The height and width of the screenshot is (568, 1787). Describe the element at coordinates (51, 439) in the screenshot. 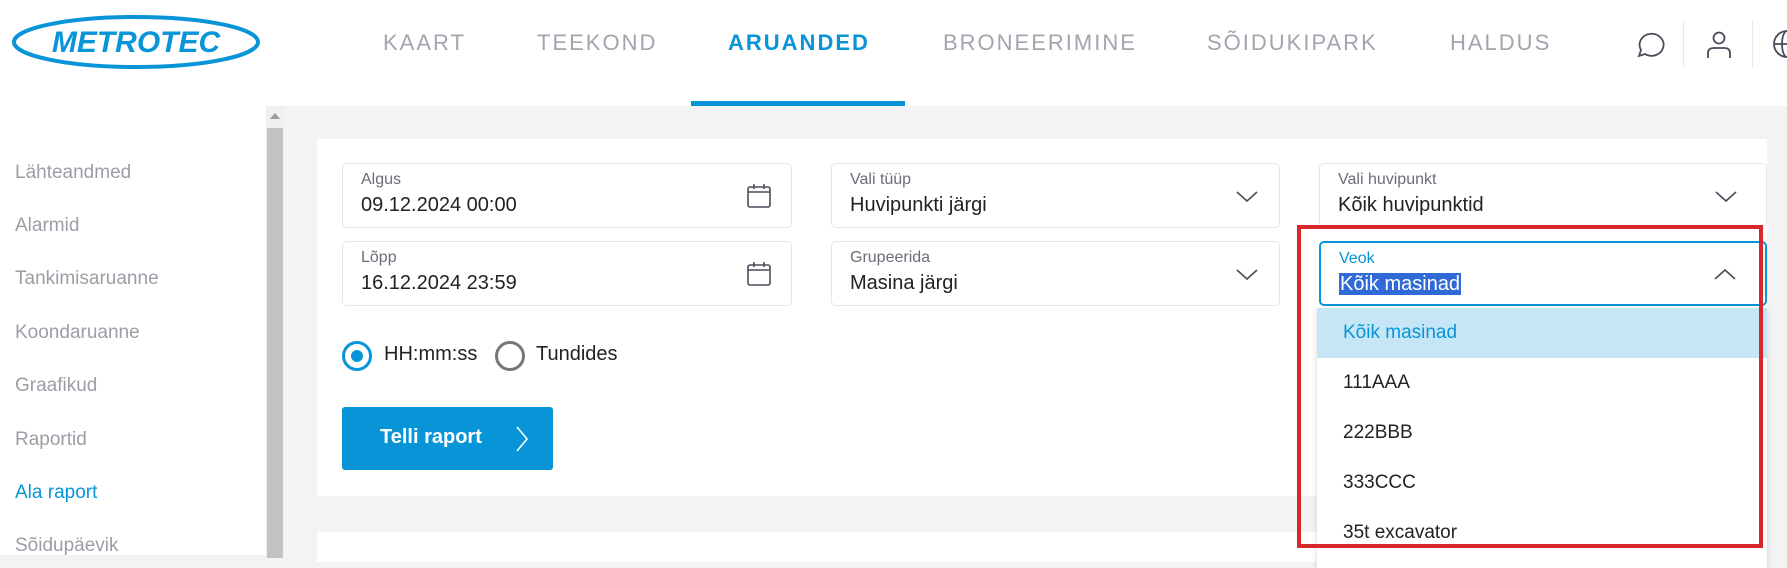

I see `sidebar-item-raportid: Raportid` at that location.